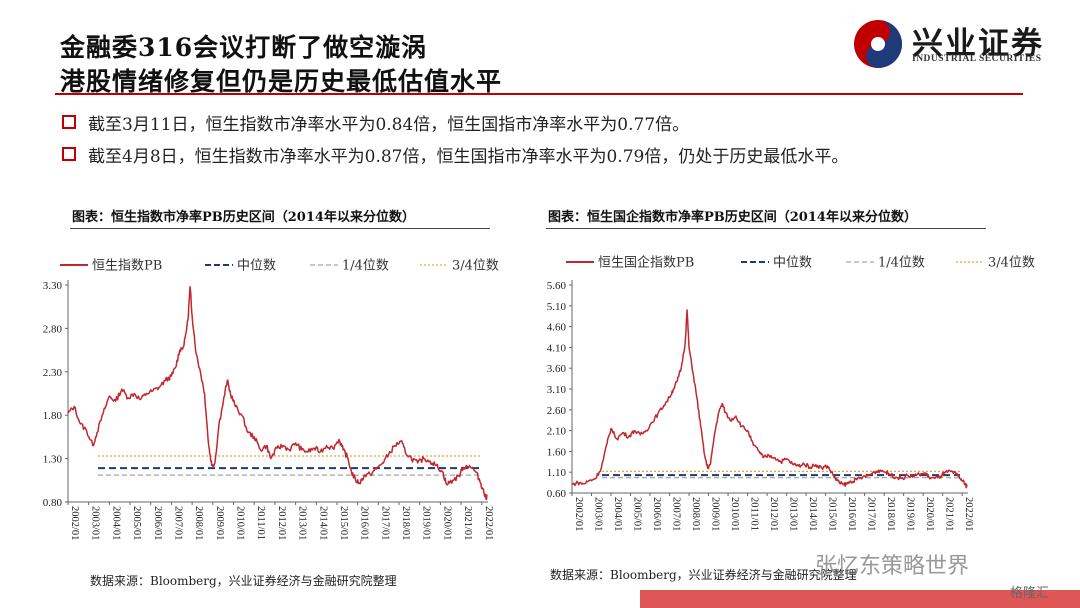  I want to click on y-tick-label: 4.10, so click(557, 348).